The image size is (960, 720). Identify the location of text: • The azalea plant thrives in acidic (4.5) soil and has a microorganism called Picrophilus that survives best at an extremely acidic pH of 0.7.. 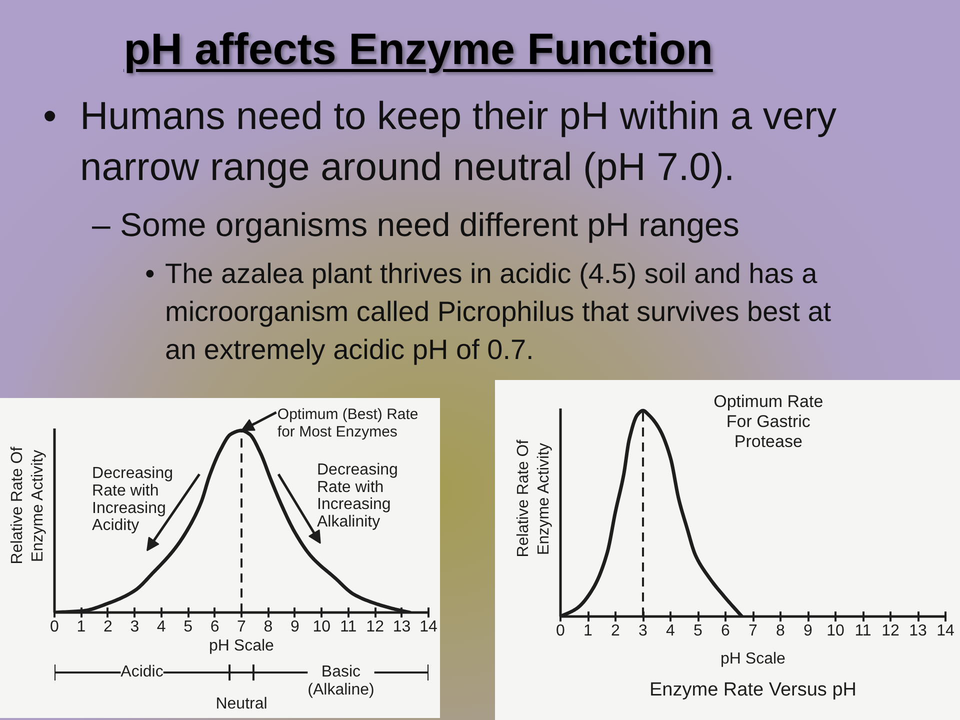
(488, 311).